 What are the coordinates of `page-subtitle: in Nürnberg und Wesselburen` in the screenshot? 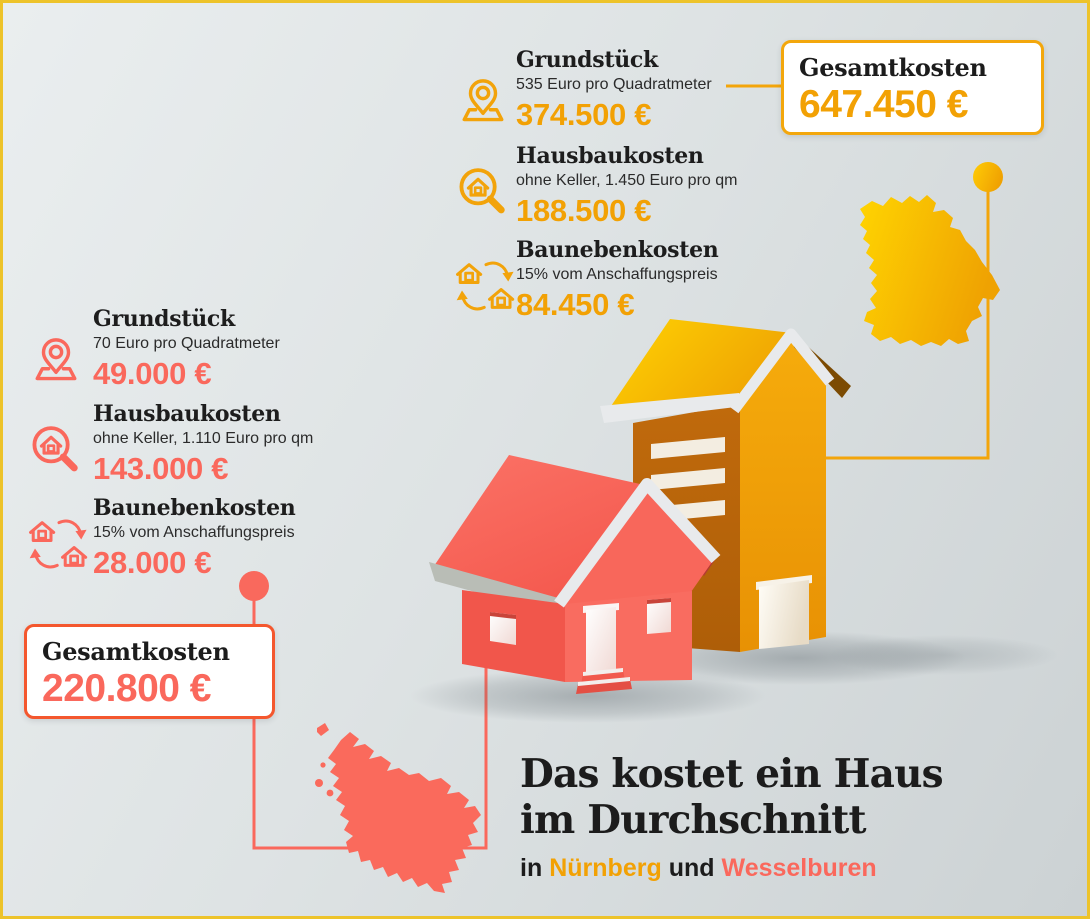 It's located at (790, 868).